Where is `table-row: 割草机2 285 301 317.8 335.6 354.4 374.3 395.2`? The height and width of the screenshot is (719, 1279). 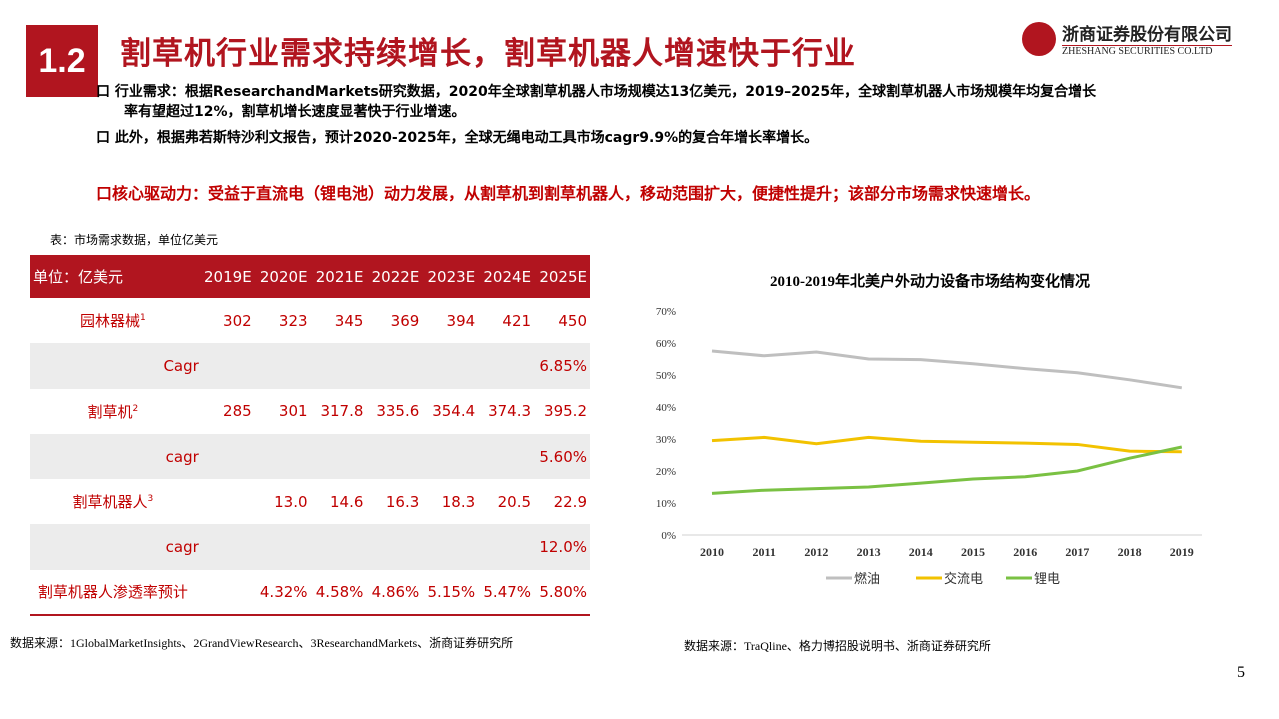 table-row: 割草机2 285 301 317.8 335.6 354.4 374.3 395.2 is located at coordinates (310, 411).